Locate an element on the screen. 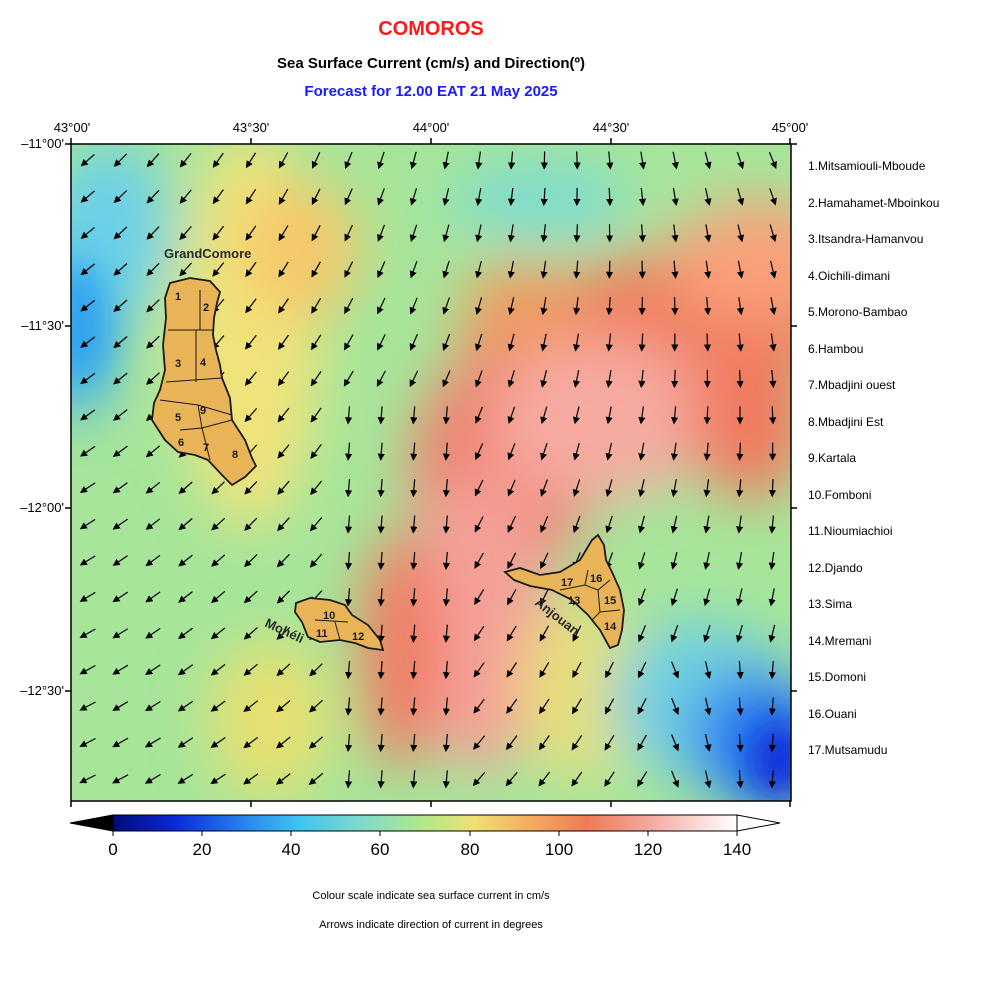 The image size is (1000, 1000). region-number: 8 is located at coordinates (235, 455).